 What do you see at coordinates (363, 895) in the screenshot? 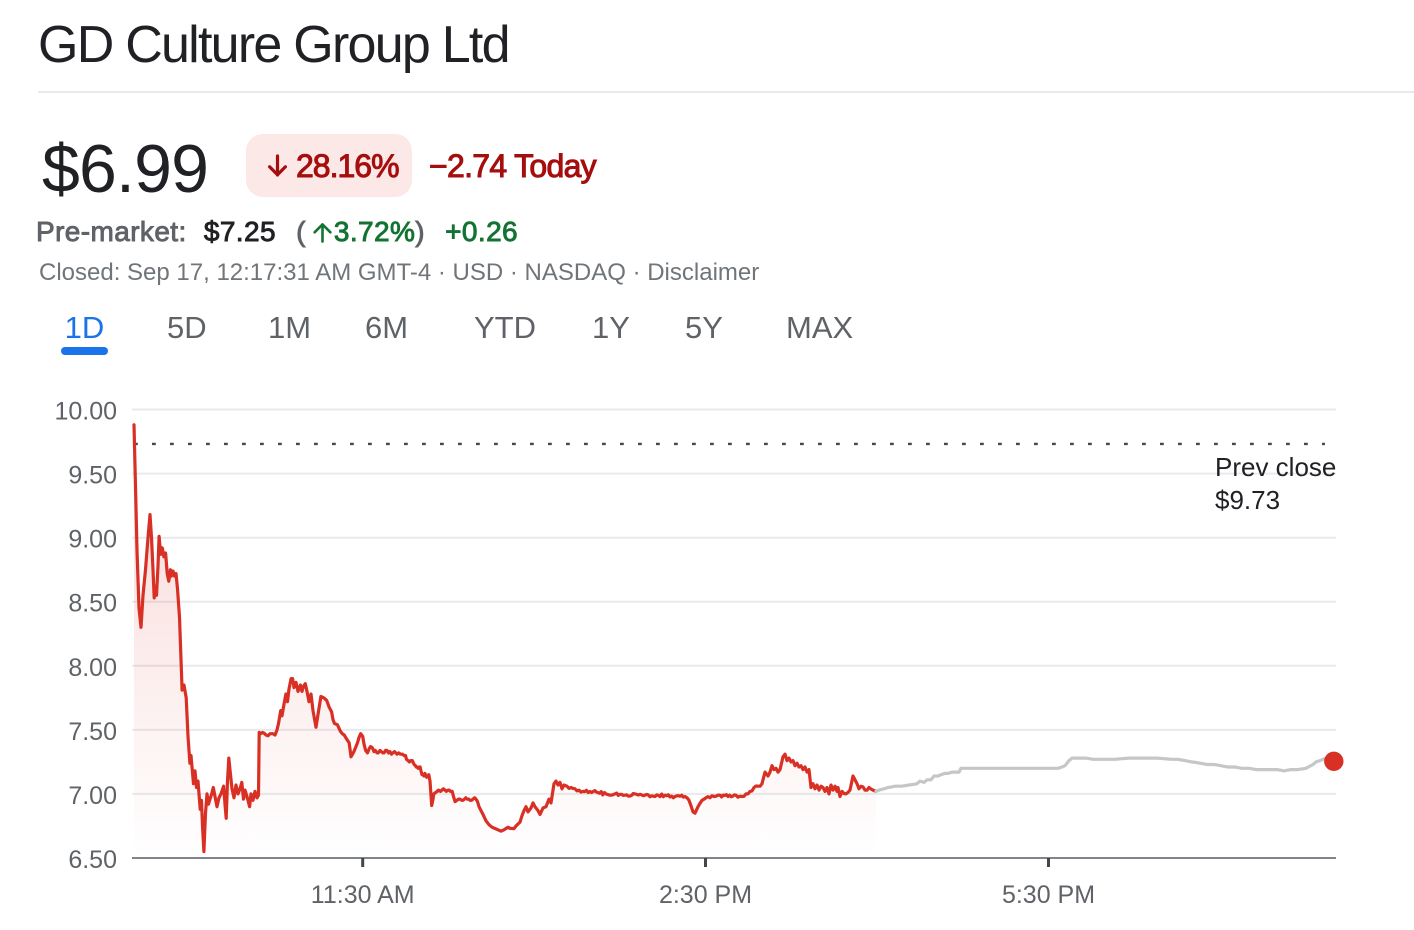
I see `svg-text: 11:30 AM` at bounding box center [363, 895].